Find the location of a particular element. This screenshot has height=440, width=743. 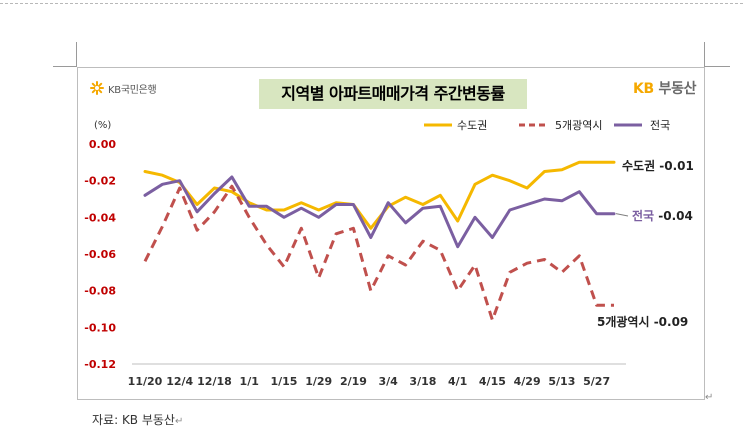

x-tick-label: 5/13 is located at coordinates (561, 381).